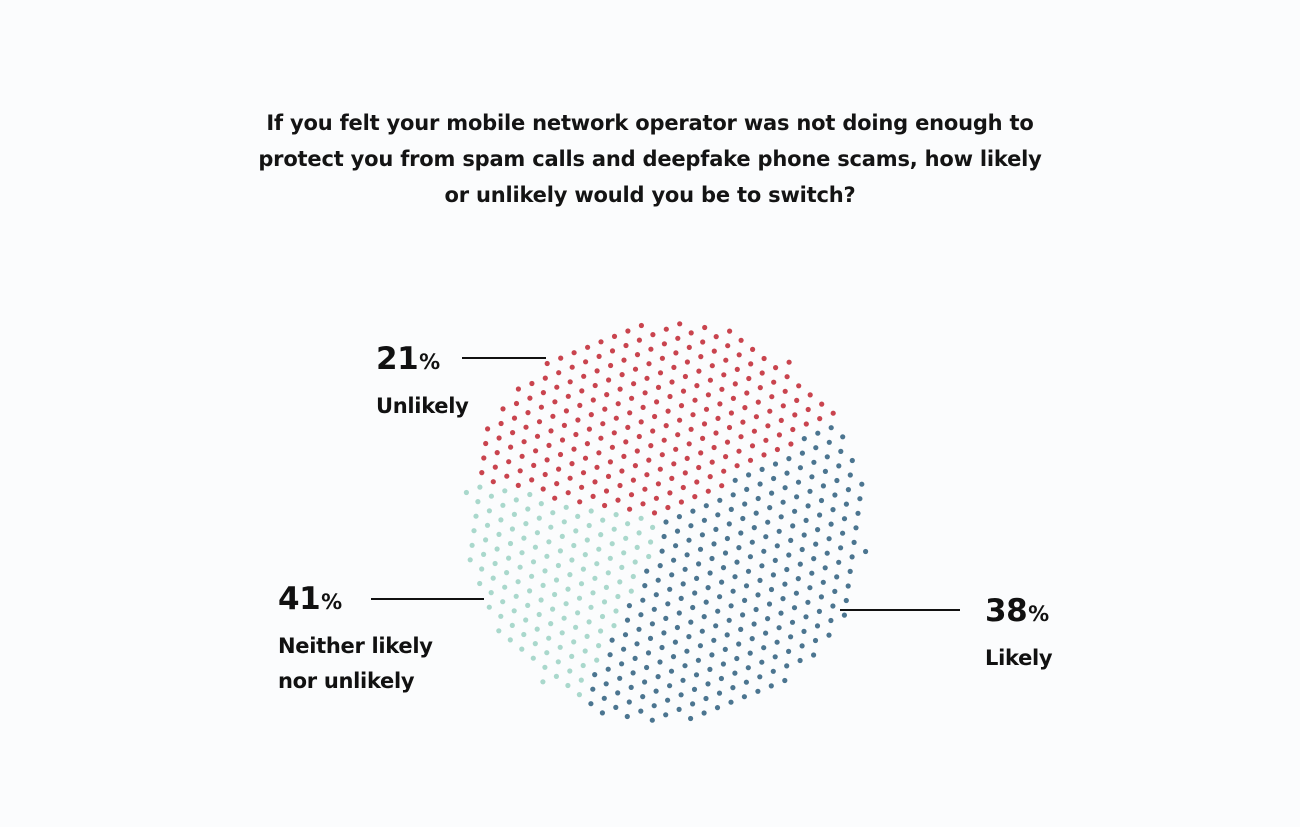  What do you see at coordinates (355, 663) in the screenshot?
I see `neither-label: Neither likely nor unlikely` at bounding box center [355, 663].